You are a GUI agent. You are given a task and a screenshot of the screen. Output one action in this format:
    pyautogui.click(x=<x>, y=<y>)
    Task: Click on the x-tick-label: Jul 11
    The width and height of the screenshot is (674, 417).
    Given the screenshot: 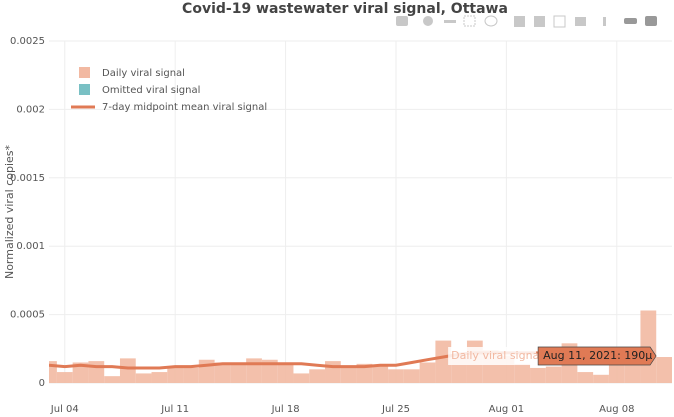 What is the action you would take?
    pyautogui.click(x=174, y=409)
    